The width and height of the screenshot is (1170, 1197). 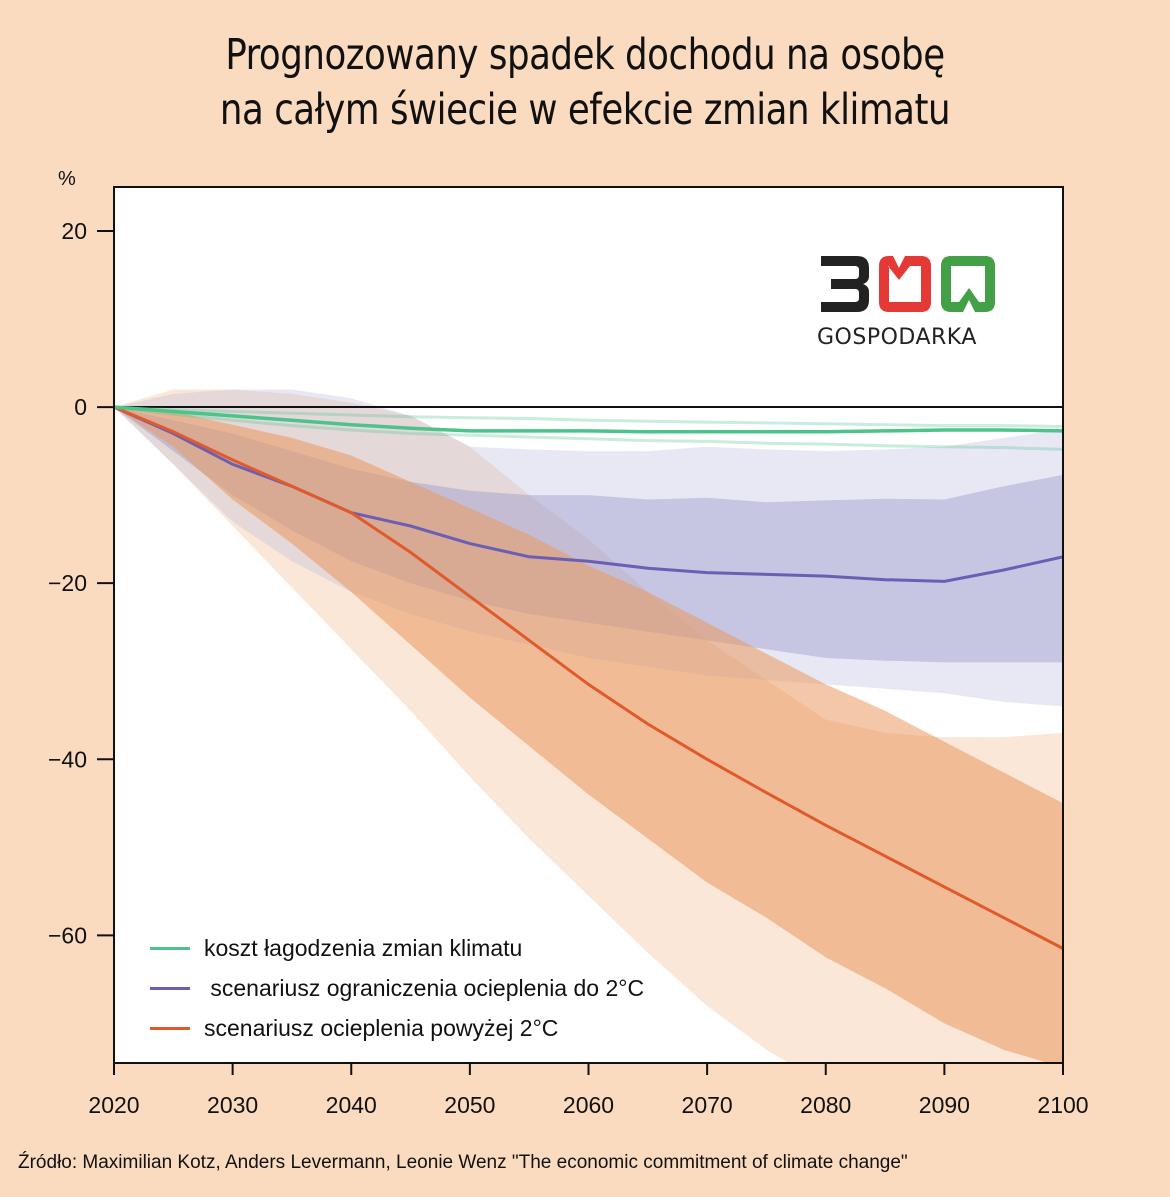 What do you see at coordinates (170, 988) in the screenshot?
I see `legend-swatch-purple` at bounding box center [170, 988].